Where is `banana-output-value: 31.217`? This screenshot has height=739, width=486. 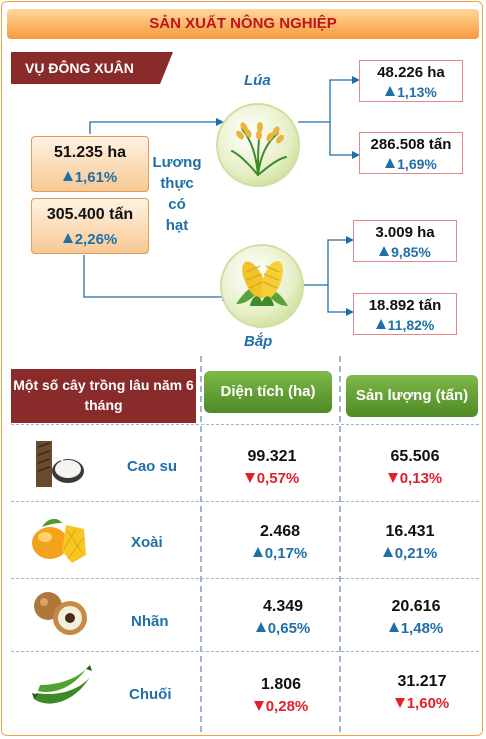 banana-output-value: 31.217 is located at coordinates (422, 681).